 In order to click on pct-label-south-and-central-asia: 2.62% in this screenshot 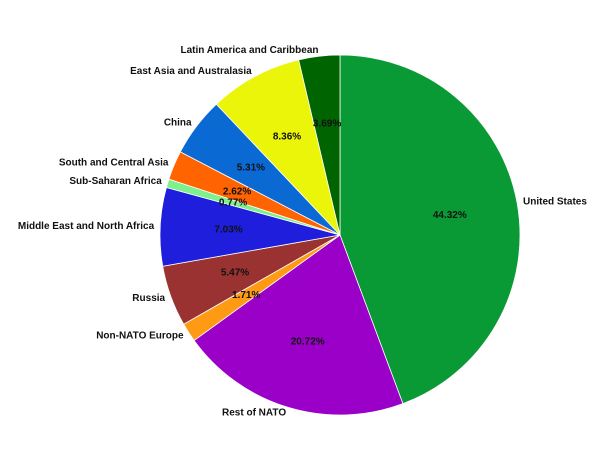, I will do `click(237, 191)`.